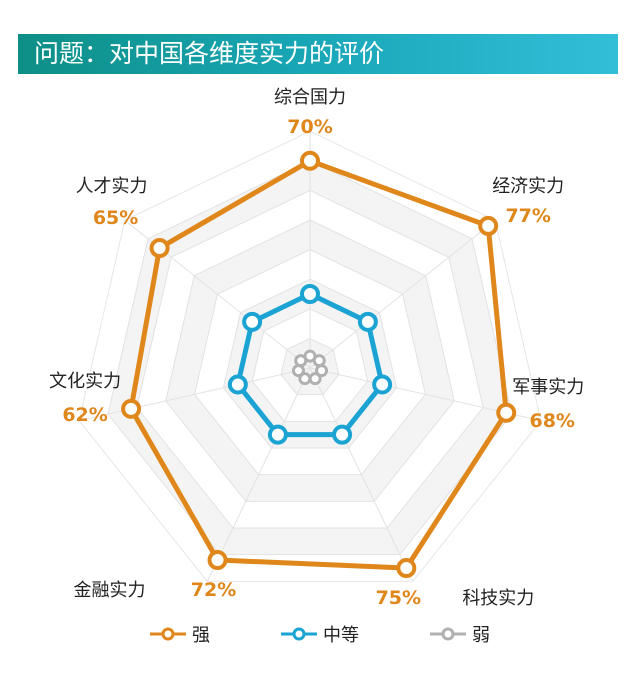 The width and height of the screenshot is (640, 682). Describe the element at coordinates (209, 53) in the screenshot. I see `question-title: 问题：对中国各维度实力的评价` at that location.